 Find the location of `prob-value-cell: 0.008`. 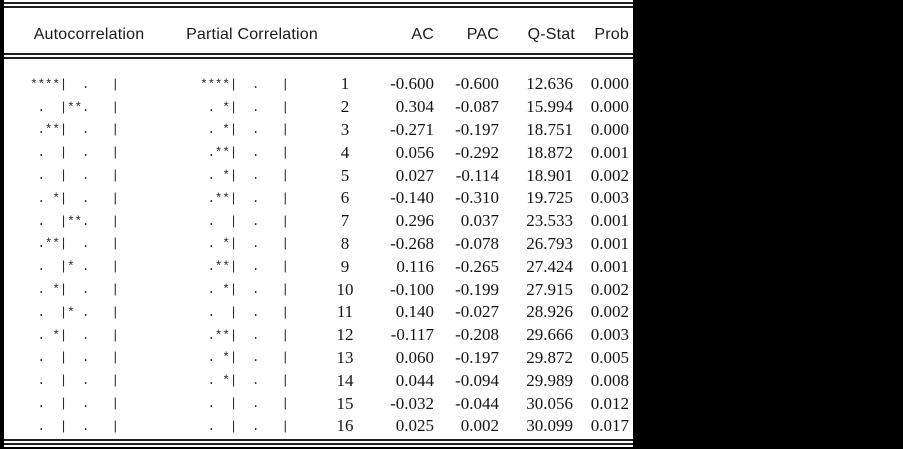

prob-value-cell: 0.008 is located at coordinates (609, 380).